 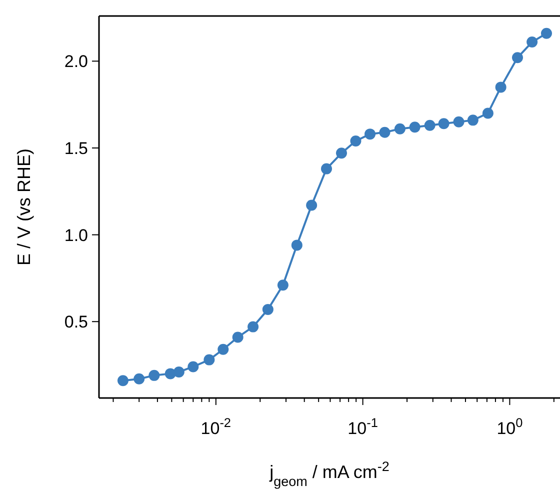 What do you see at coordinates (216, 426) in the screenshot?
I see `x-tick-label: 10$^{-2}$` at bounding box center [216, 426].